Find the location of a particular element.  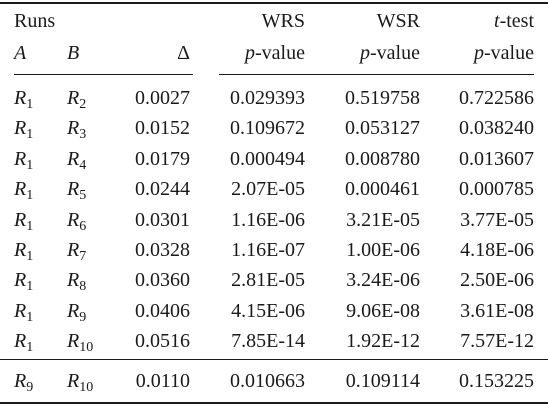

run-b-cell: R2 is located at coordinates (77, 99).